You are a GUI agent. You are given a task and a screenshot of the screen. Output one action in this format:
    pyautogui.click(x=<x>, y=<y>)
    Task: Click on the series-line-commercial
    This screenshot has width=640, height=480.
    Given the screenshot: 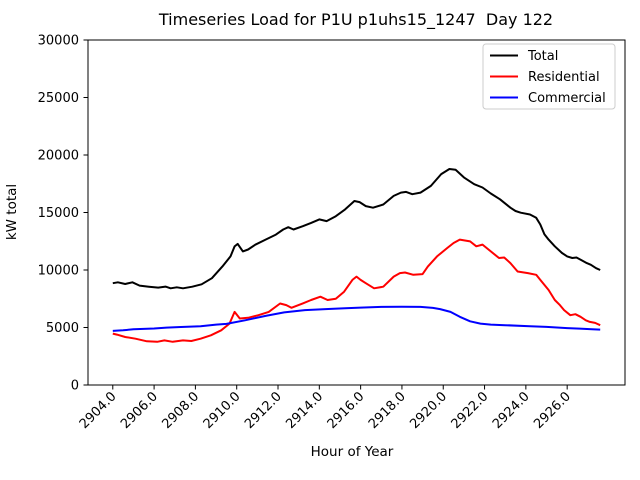 What is the action you would take?
    pyautogui.click(x=356, y=318)
    